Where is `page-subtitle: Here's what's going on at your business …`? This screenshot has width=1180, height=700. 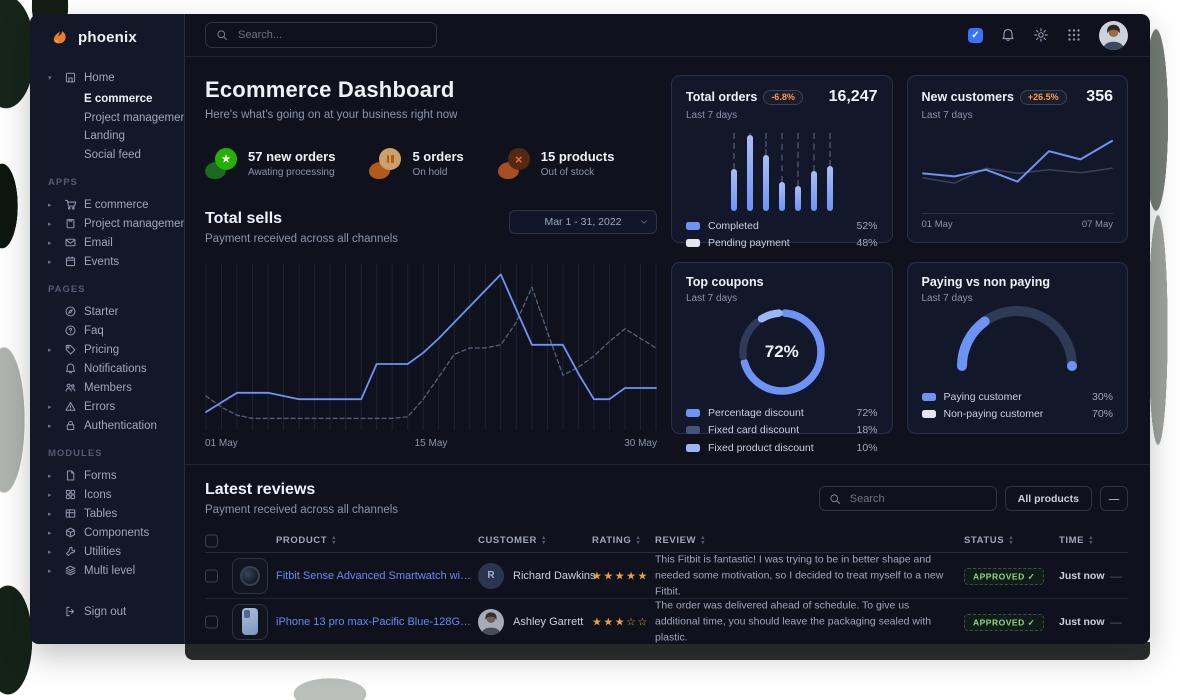 page-subtitle: Here's what's going on at your business … is located at coordinates (331, 115).